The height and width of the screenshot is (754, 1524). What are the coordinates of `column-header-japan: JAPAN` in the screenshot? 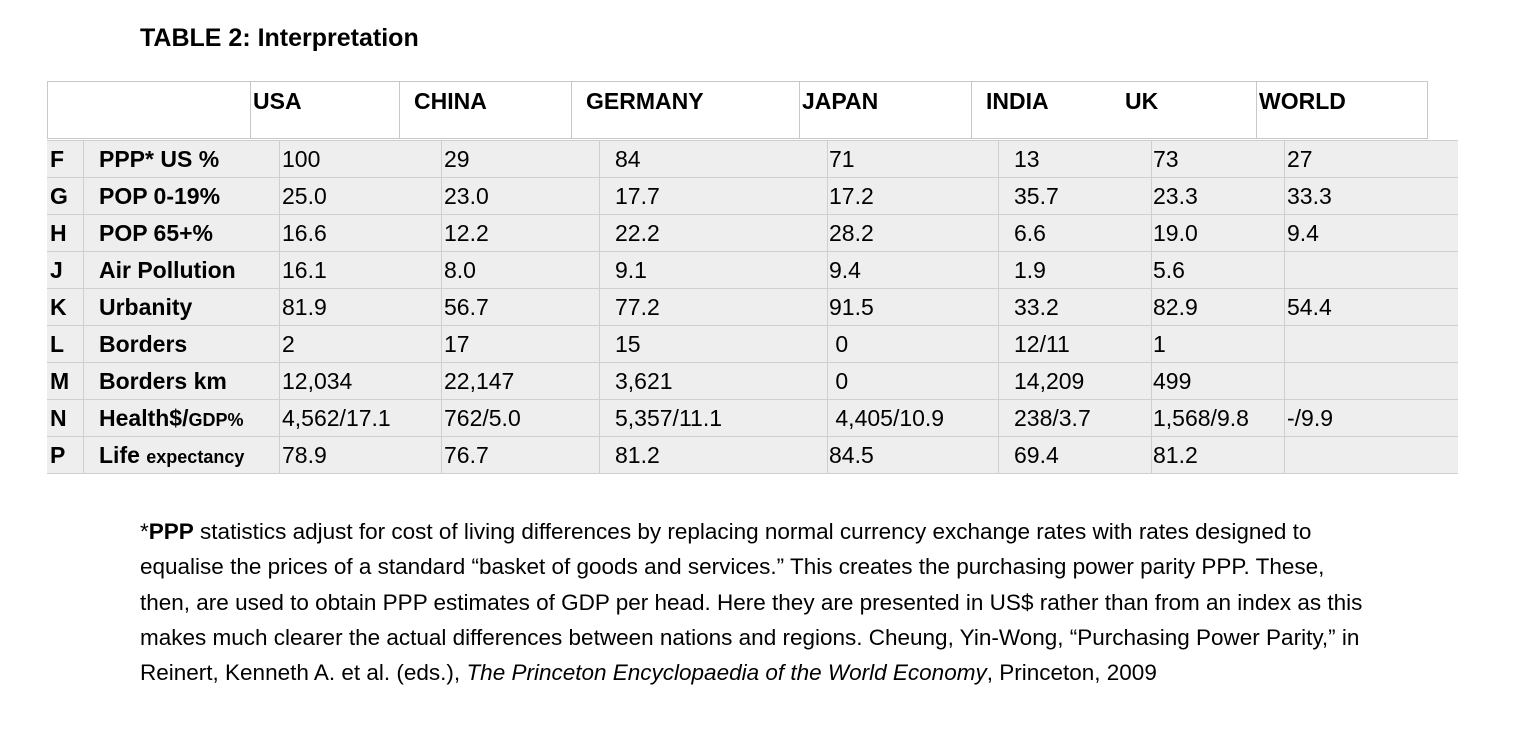 It's located at (885, 110).